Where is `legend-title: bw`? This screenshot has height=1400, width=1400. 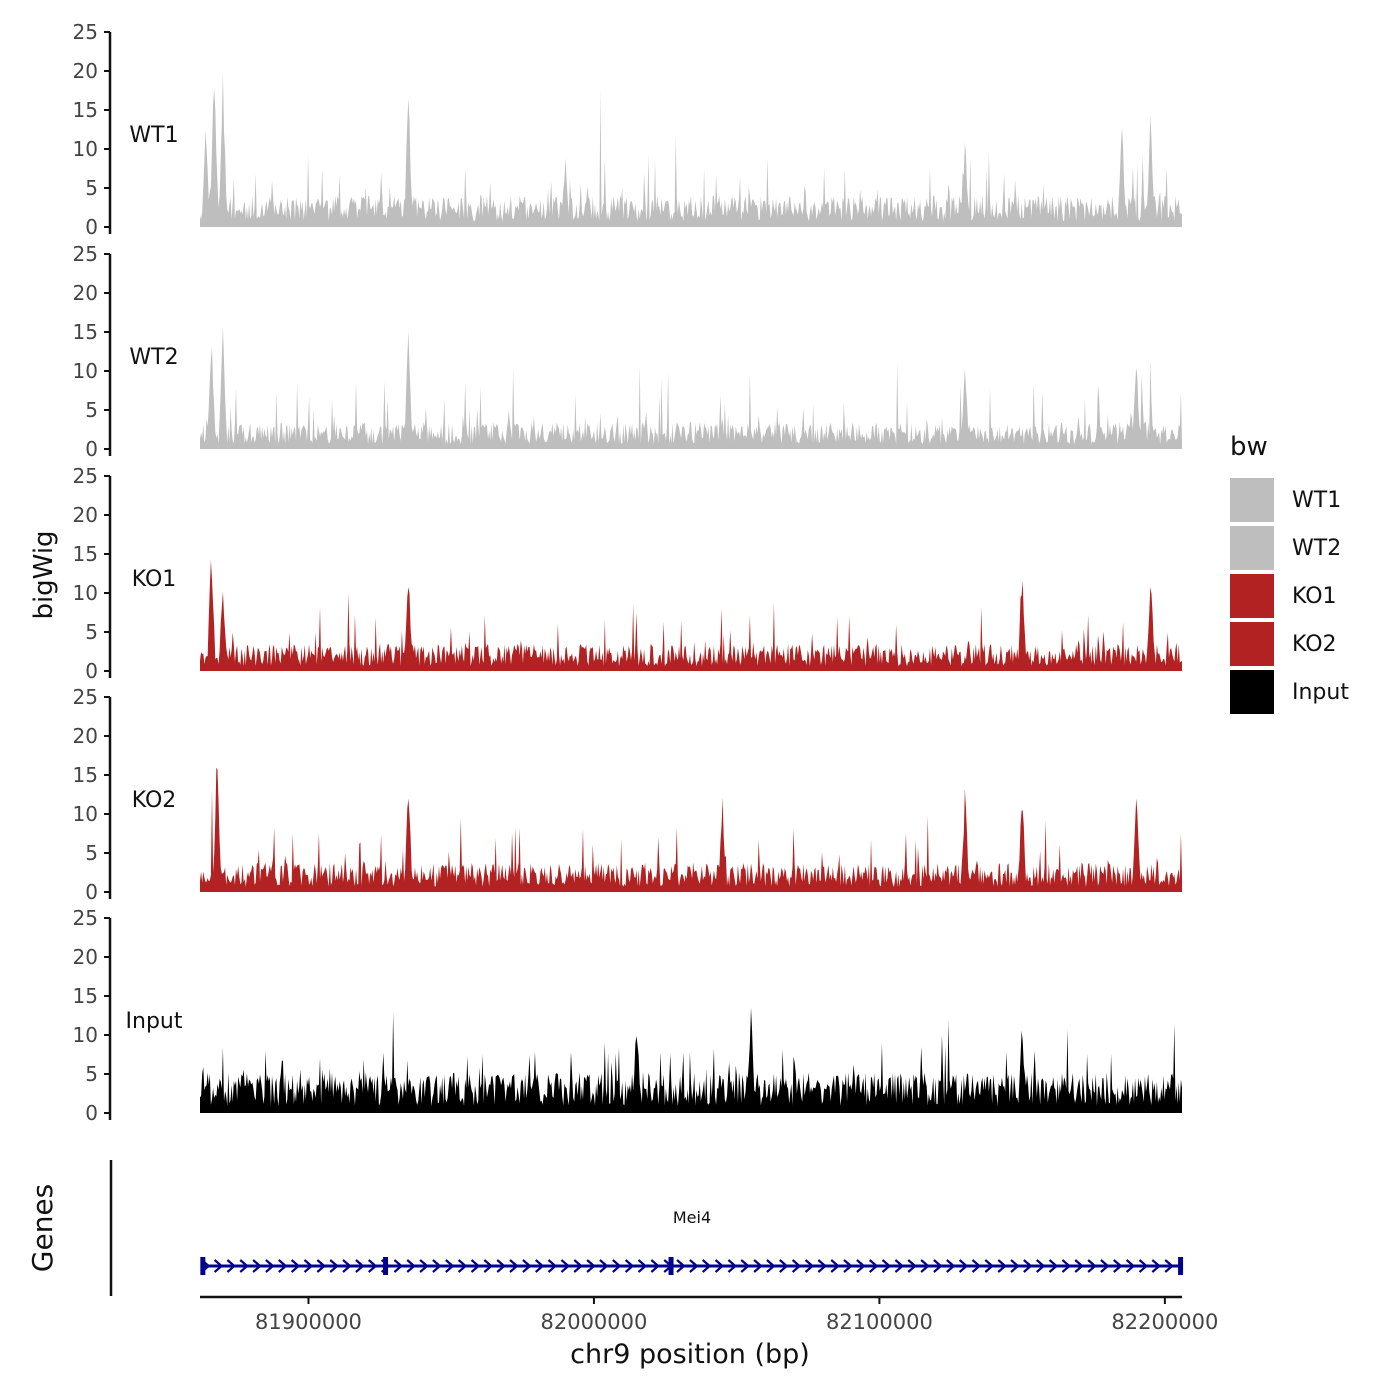 legend-title: bw is located at coordinates (1249, 447).